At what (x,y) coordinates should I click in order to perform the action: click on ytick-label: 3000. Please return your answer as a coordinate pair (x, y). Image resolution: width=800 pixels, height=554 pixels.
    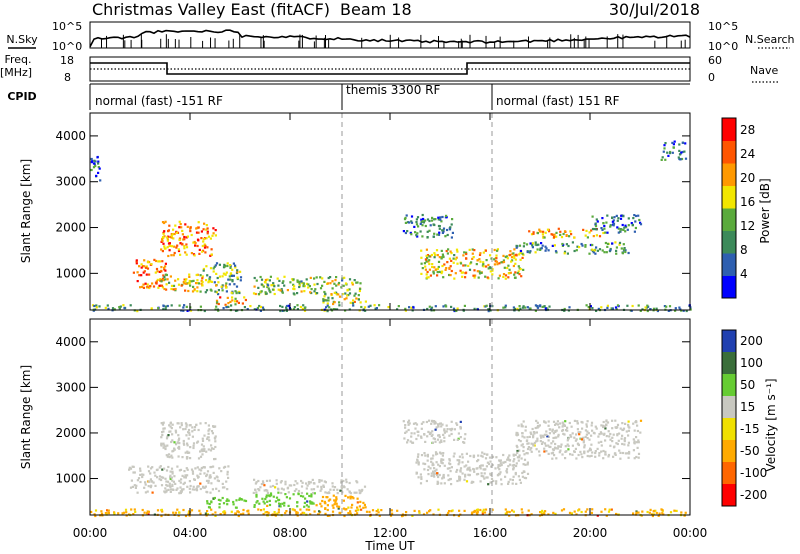
    Looking at the image, I should click on (70, 182).